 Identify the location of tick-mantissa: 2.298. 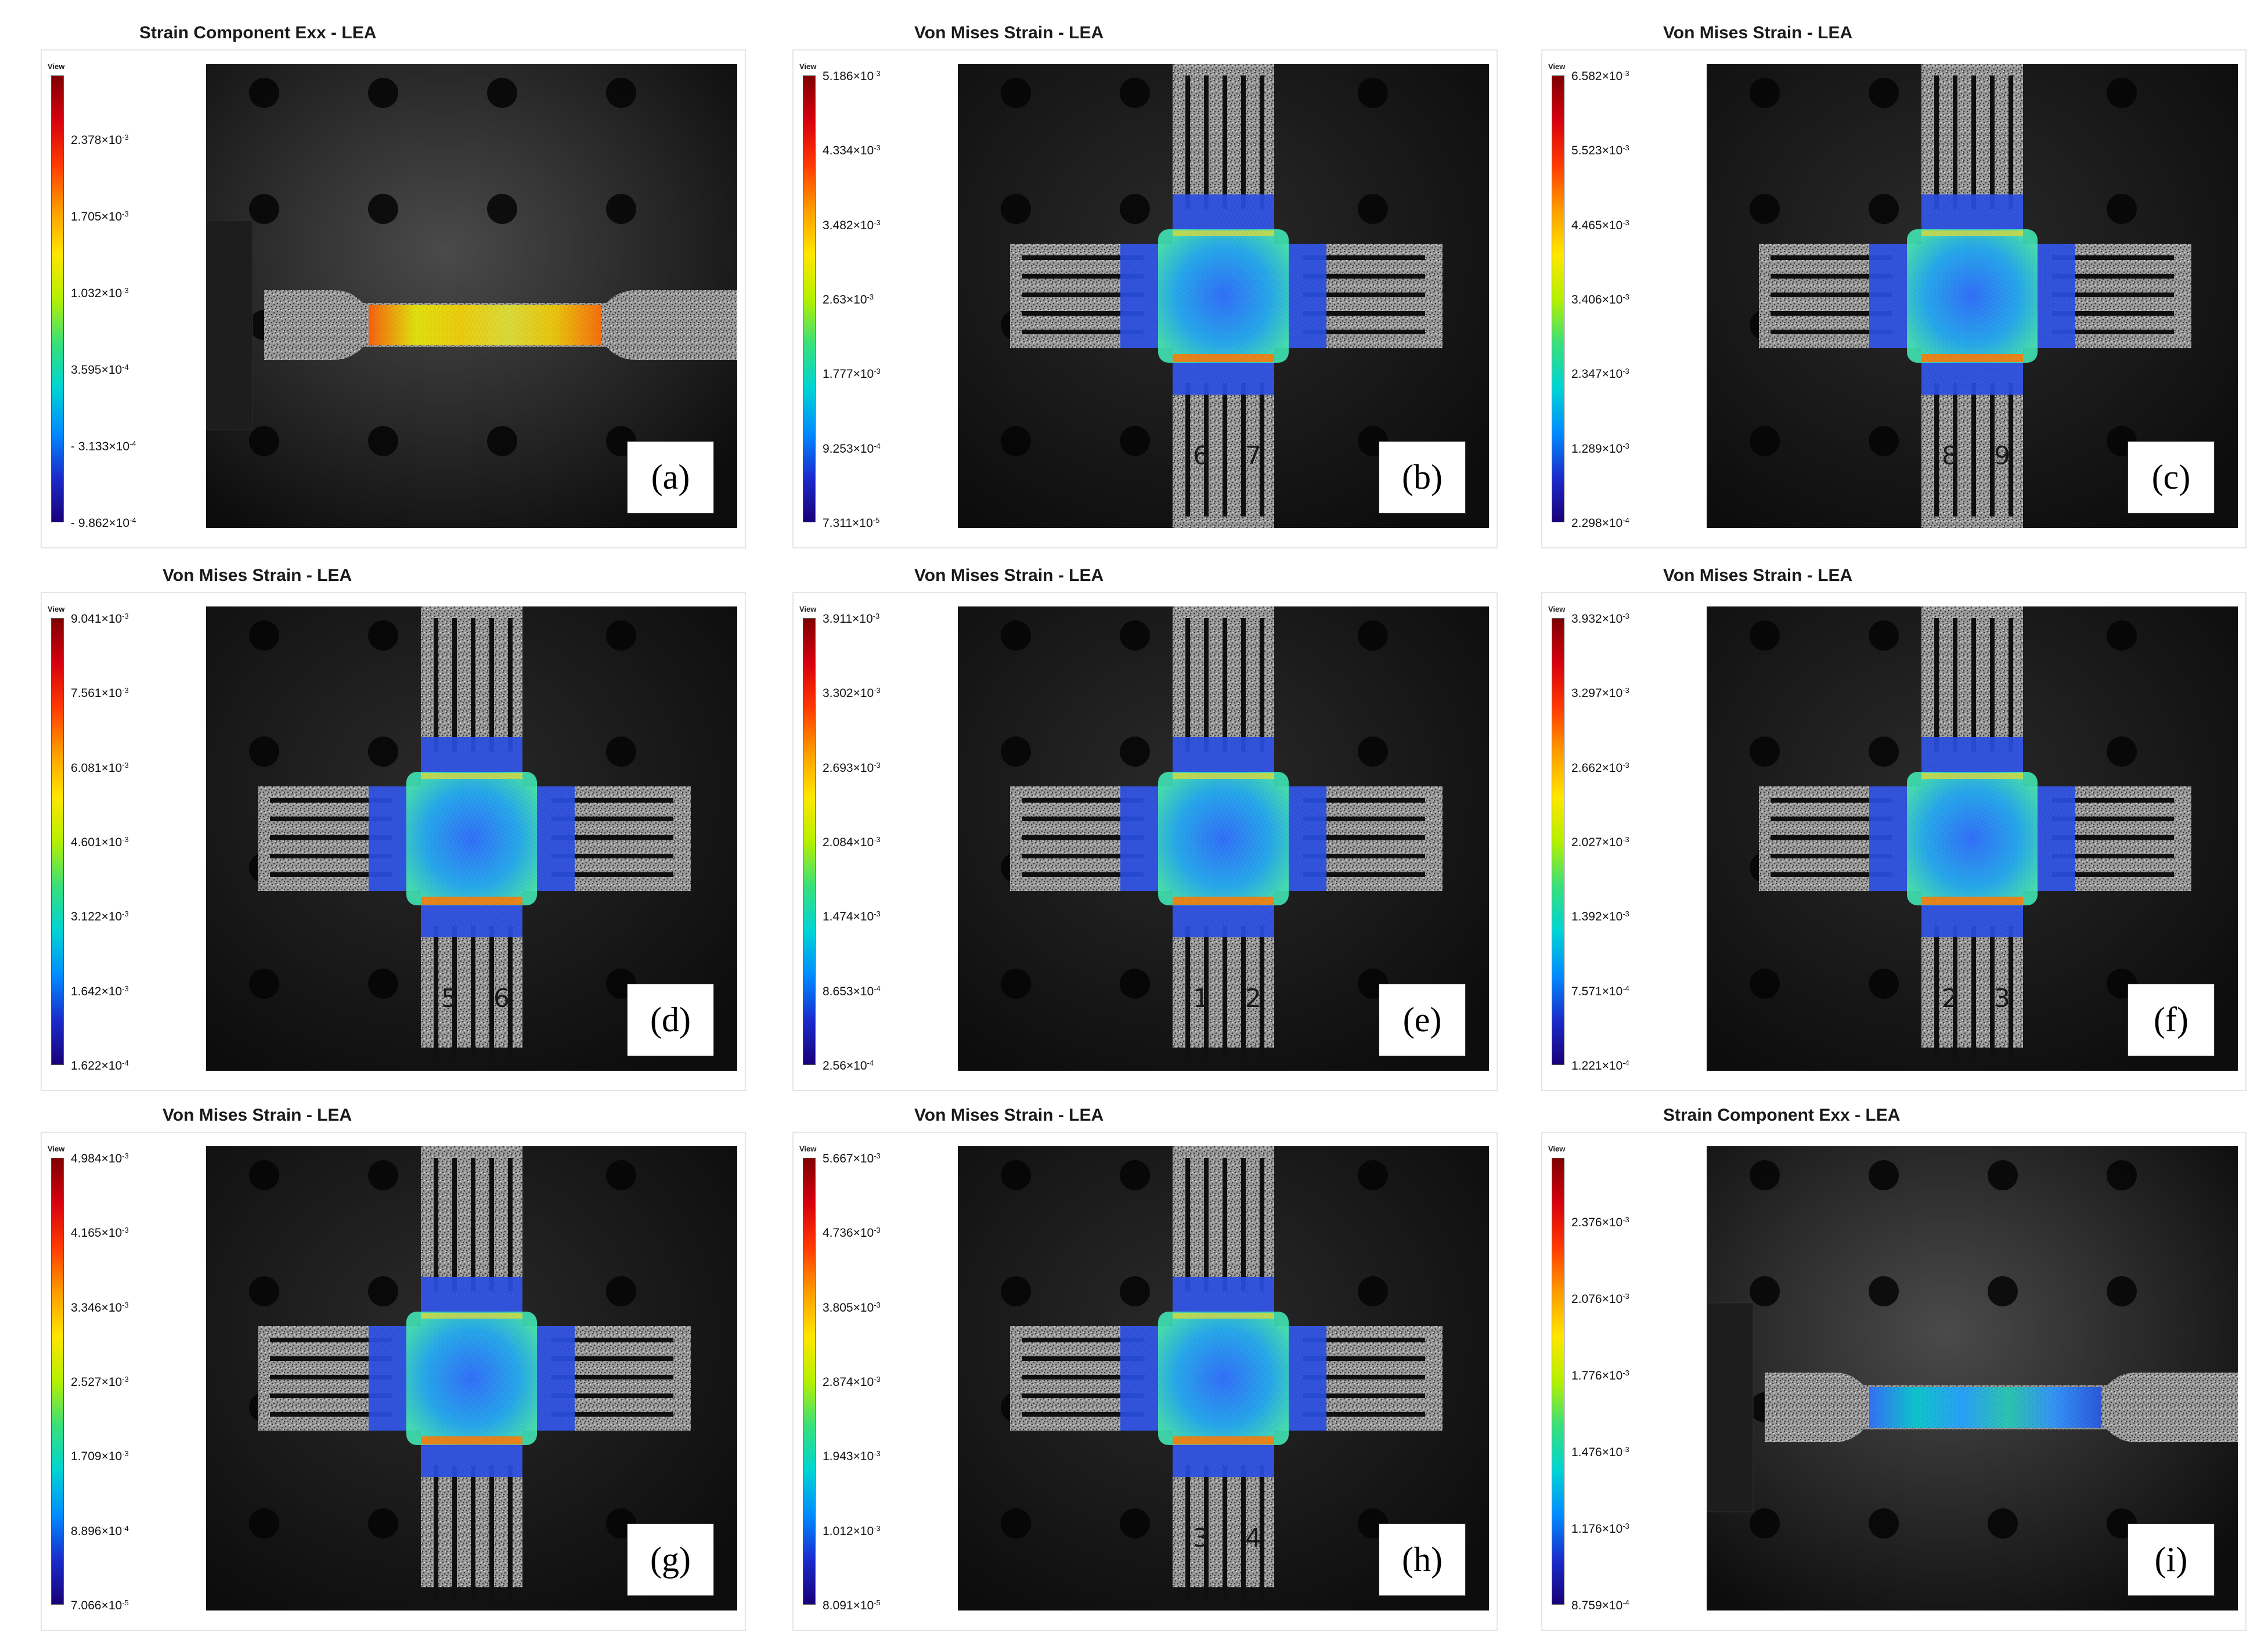
(1586, 523).